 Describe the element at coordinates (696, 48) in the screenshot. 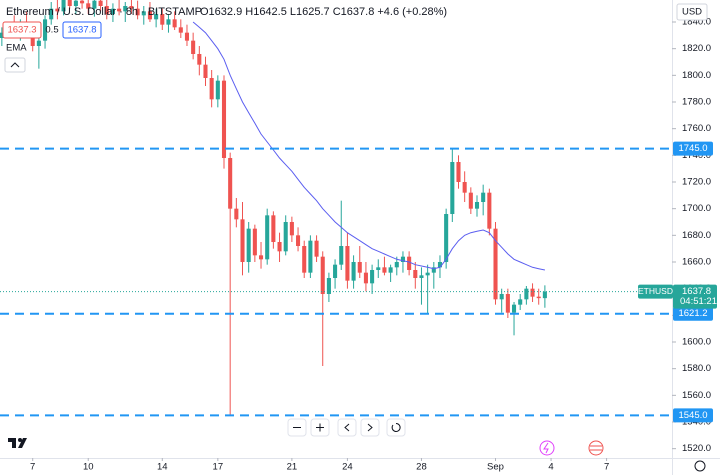

I see `y-tick-label: 1820.0` at that location.